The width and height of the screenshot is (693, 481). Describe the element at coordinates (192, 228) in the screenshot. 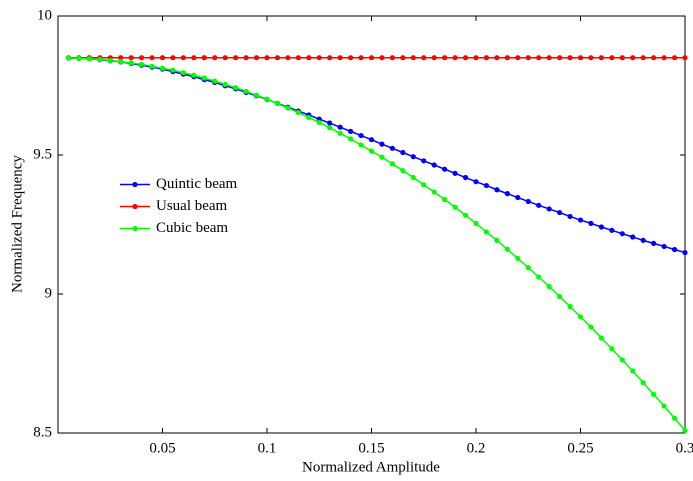

I see `legend-label: Cubic beam` at that location.